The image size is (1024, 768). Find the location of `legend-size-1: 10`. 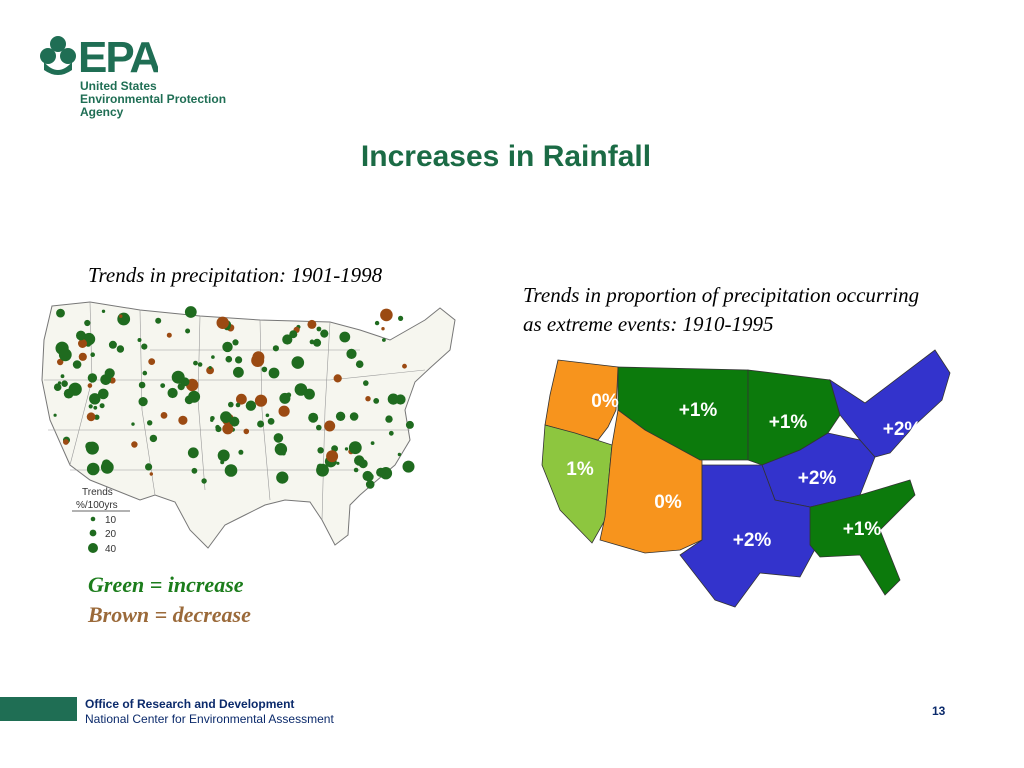

legend-size-1: 10 is located at coordinates (111, 520).